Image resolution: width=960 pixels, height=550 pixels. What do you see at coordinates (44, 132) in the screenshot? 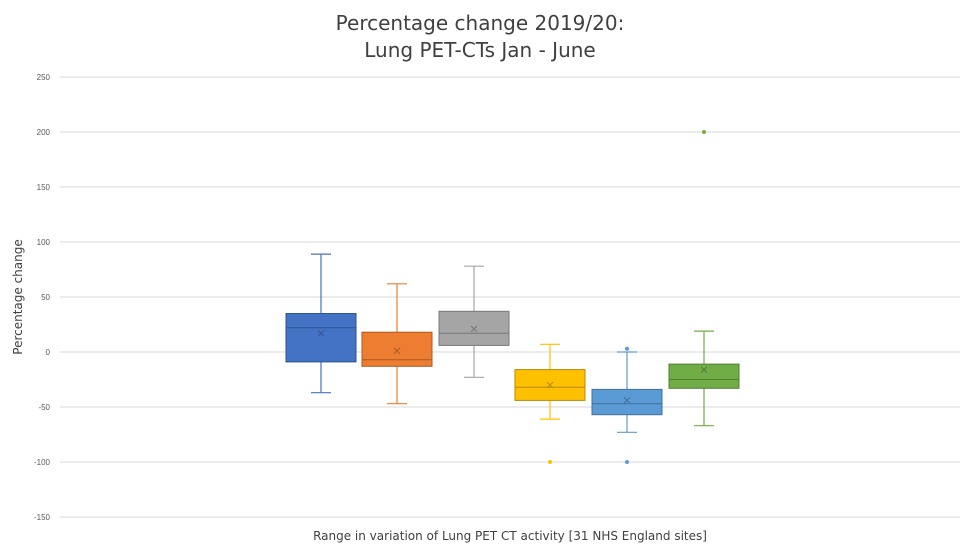
I see `y-tick-label: 200` at bounding box center [44, 132].